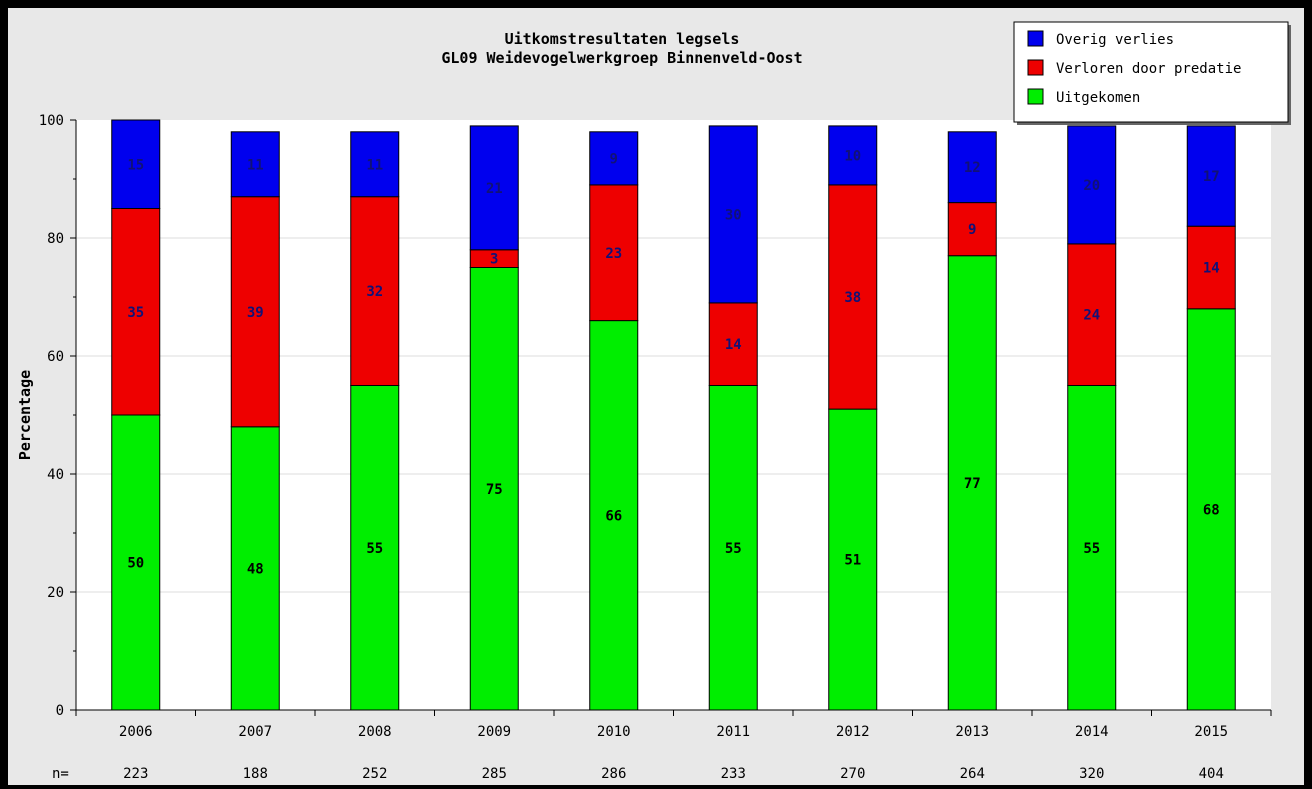 The image size is (1312, 789). What do you see at coordinates (51, 121) in the screenshot?
I see `y-tick-label: 100` at bounding box center [51, 121].